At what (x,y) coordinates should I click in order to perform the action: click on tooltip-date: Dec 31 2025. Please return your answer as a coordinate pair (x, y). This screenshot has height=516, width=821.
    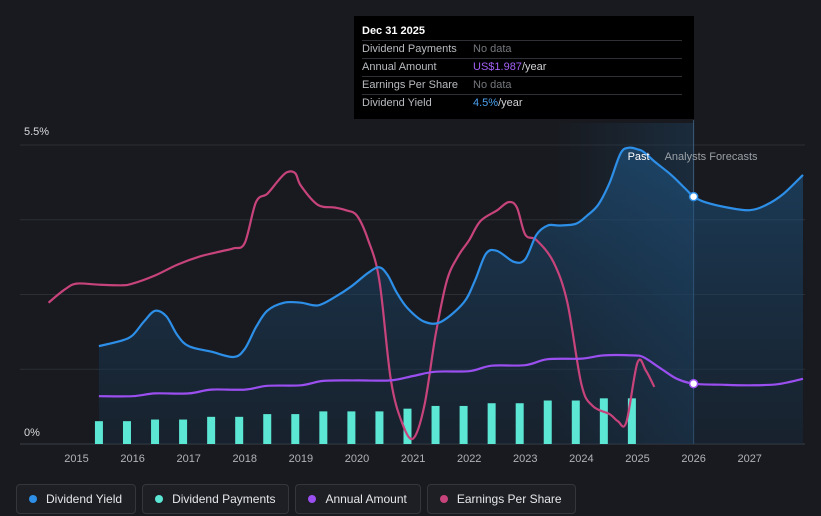
    Looking at the image, I should click on (393, 31).